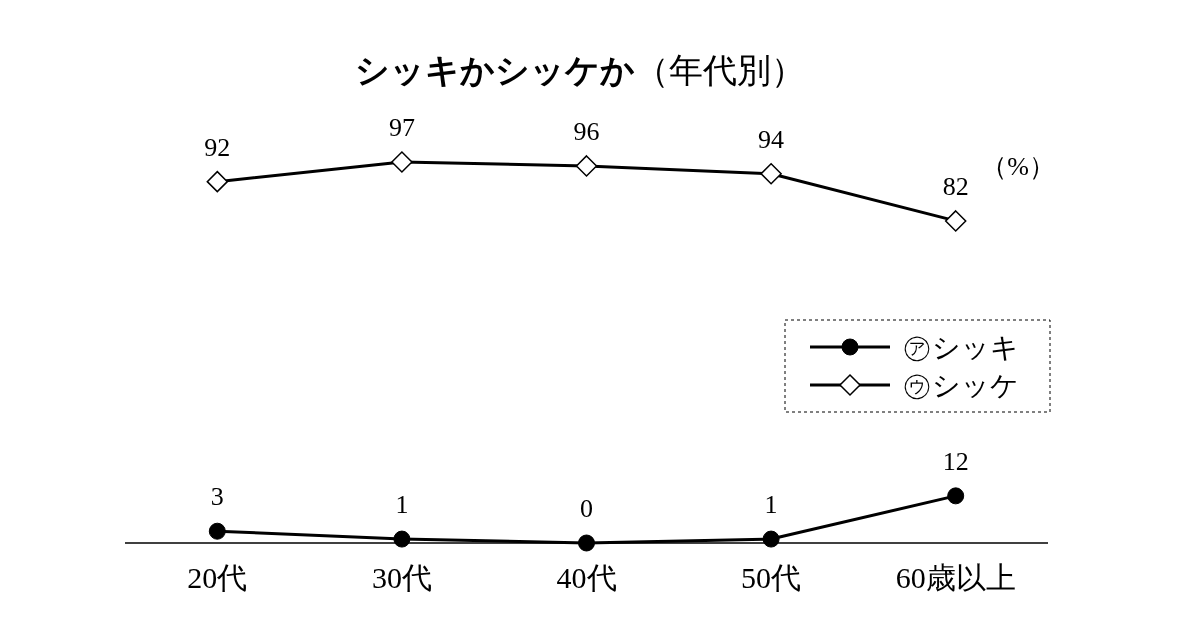  I want to click on x-tick-label: 30代, so click(401, 577).